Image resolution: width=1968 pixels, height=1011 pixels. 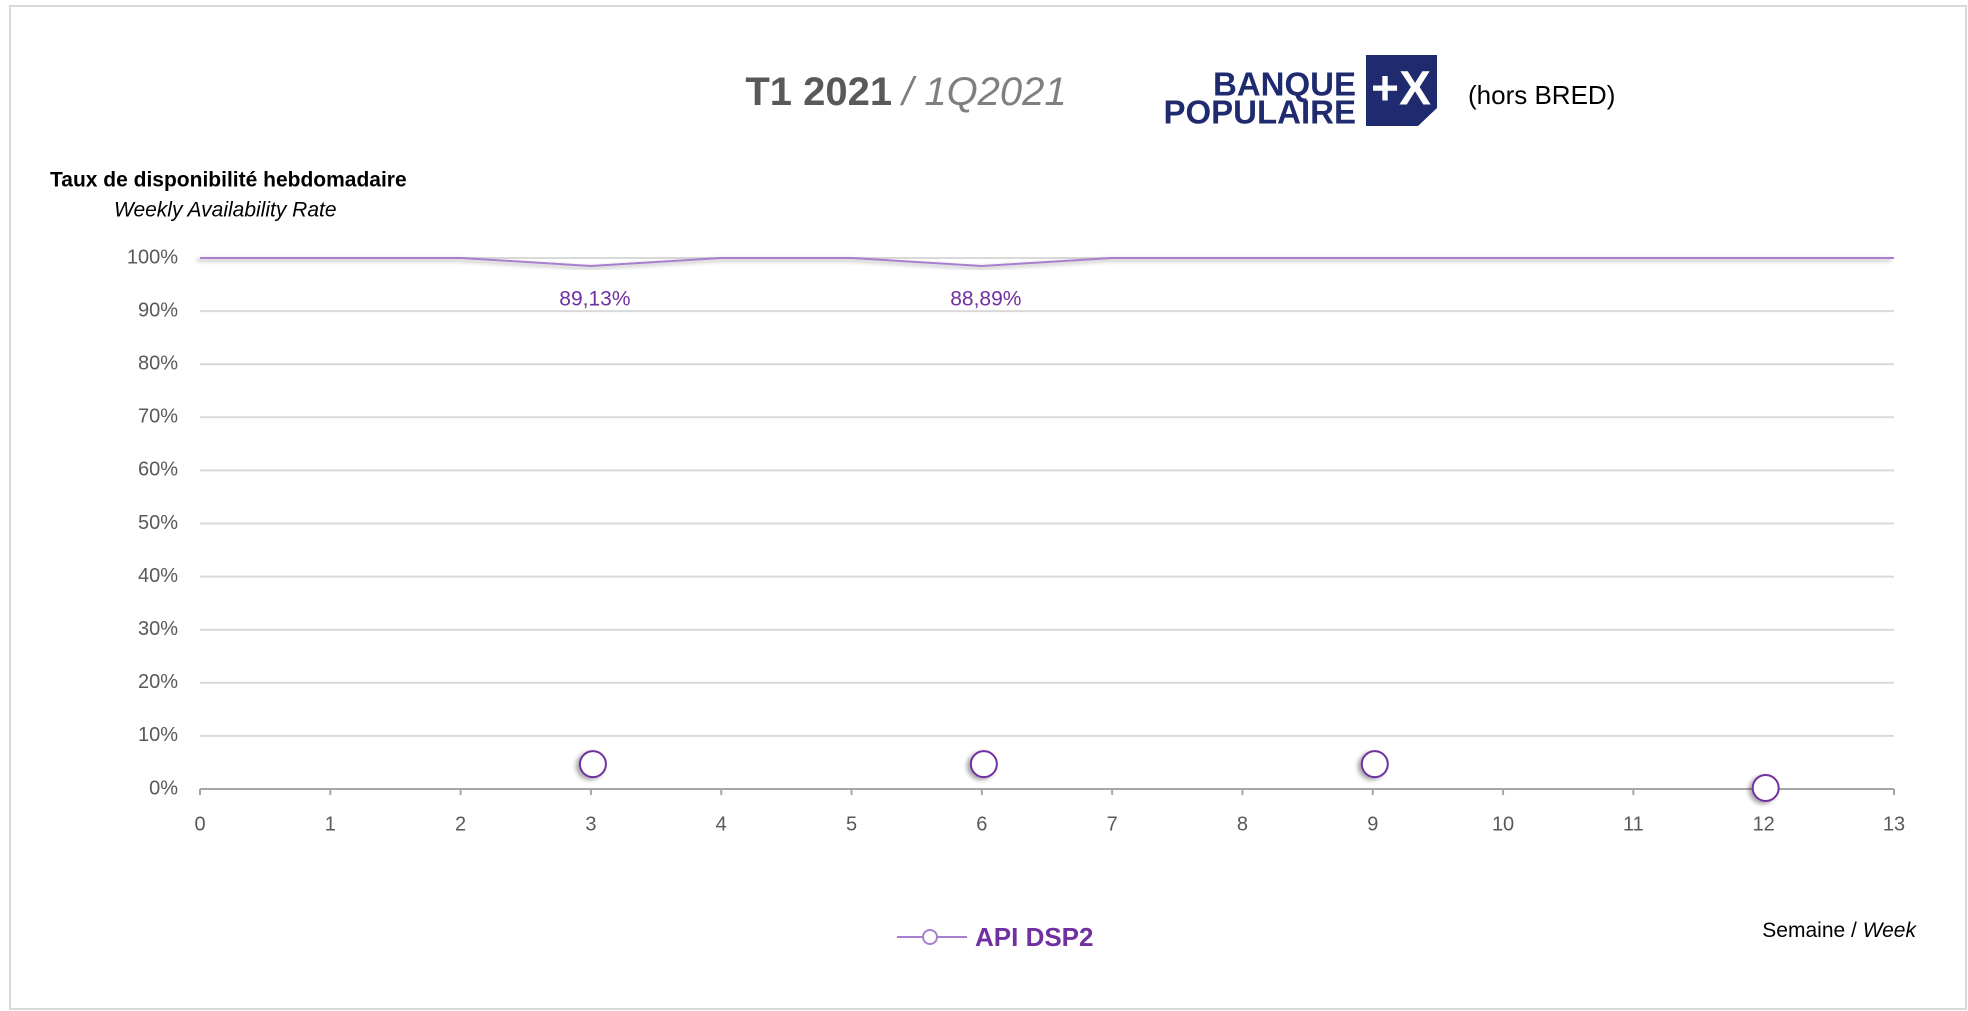 What do you see at coordinates (1503, 824) in the screenshot?
I see `x-tick-label: 10` at bounding box center [1503, 824].